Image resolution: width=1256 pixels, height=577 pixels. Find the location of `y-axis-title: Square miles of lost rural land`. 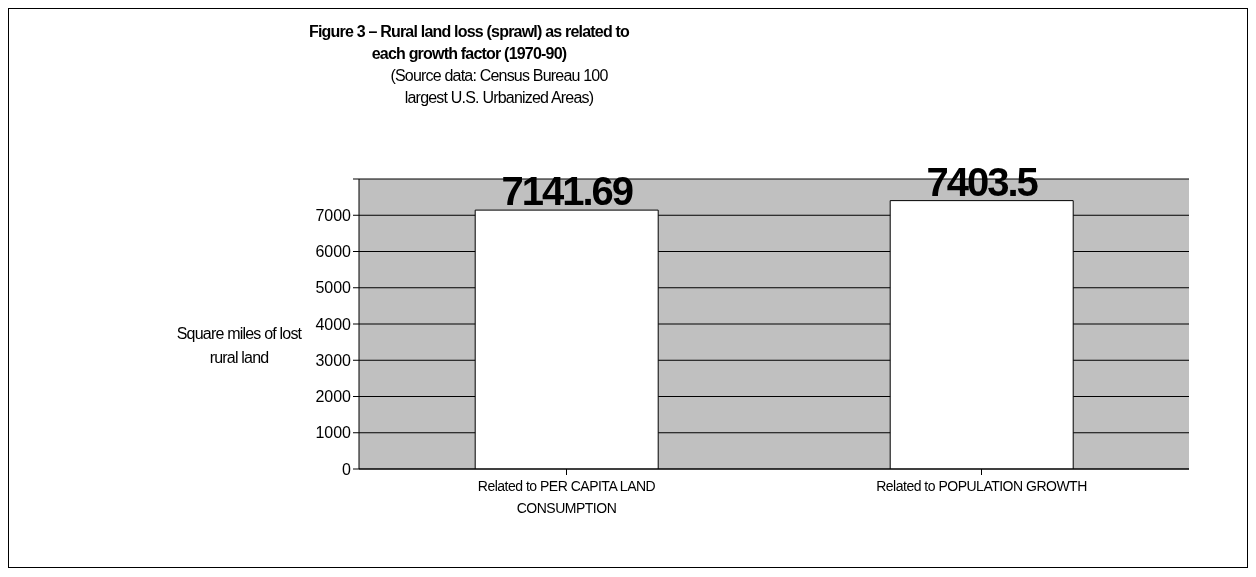

y-axis-title: Square miles of lost rural land is located at coordinates (239, 346).